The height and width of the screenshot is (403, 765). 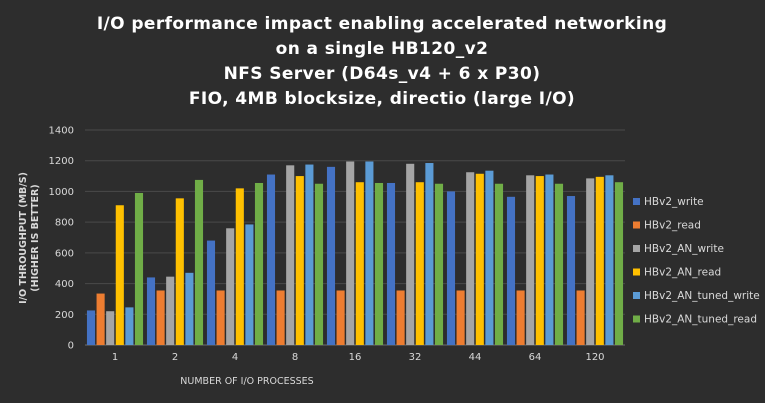 I want to click on x-tick-label: 16, so click(x=355, y=357).